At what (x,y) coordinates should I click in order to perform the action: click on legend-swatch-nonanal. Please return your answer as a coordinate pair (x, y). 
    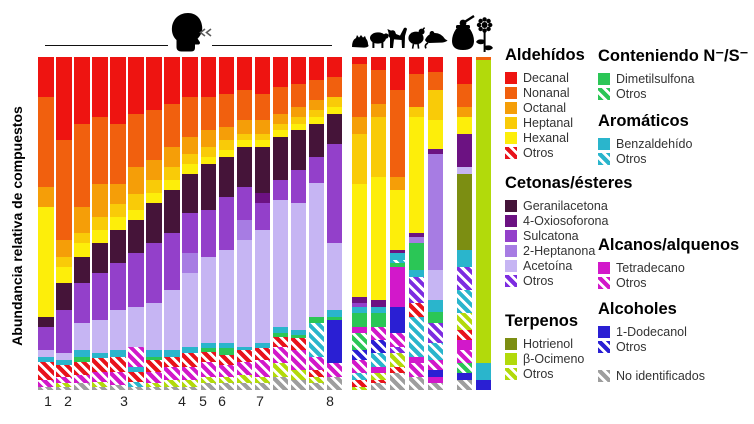
    Looking at the image, I should click on (511, 92).